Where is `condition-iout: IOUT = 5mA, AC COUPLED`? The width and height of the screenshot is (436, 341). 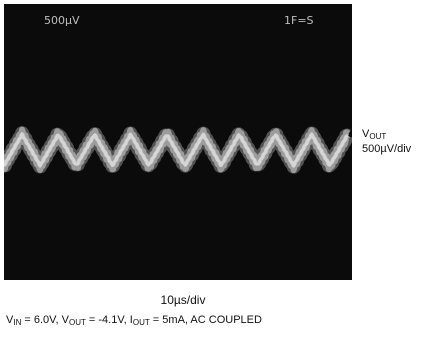 condition-iout: IOUT = 5mA, AC COUPLED is located at coordinates (195, 320).